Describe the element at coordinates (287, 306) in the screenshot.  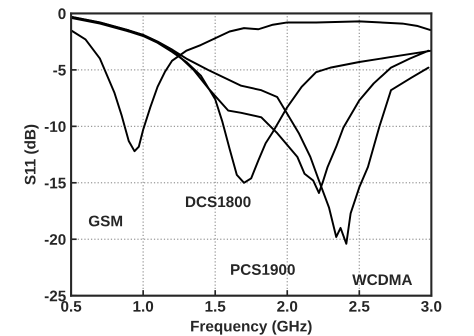
I see `x-tick-label: 2.0` at that location.